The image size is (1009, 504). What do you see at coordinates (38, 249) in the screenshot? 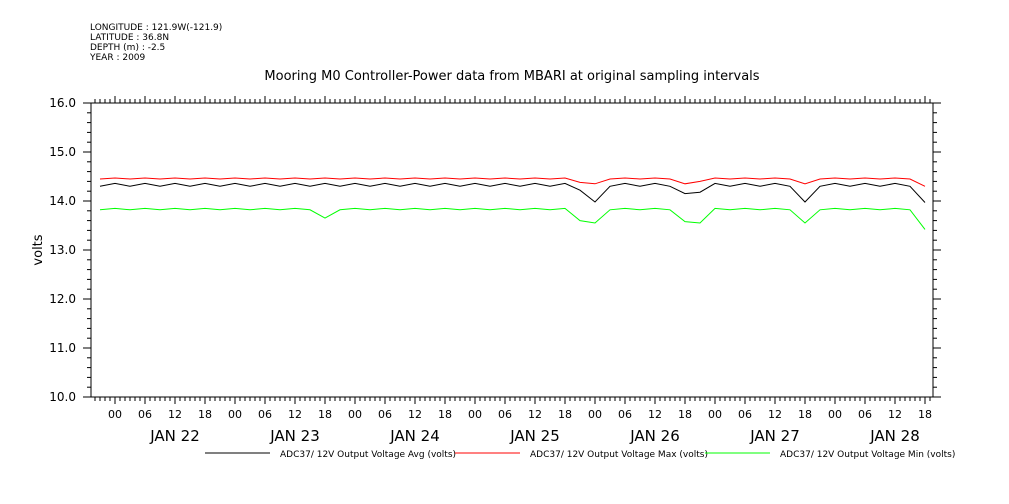
I see `y-axis-label: volts` at bounding box center [38, 249].